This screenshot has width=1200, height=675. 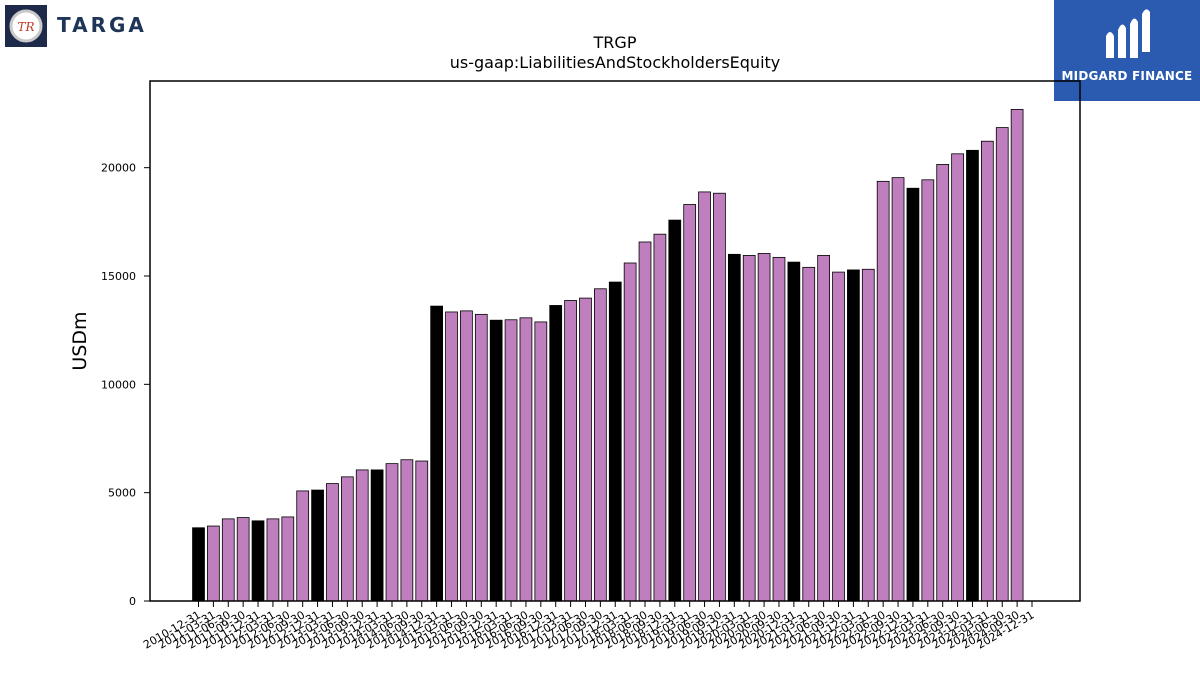 I want to click on midgard-finance-logo: MIDGARD FINANCE, so click(x=1127, y=50).